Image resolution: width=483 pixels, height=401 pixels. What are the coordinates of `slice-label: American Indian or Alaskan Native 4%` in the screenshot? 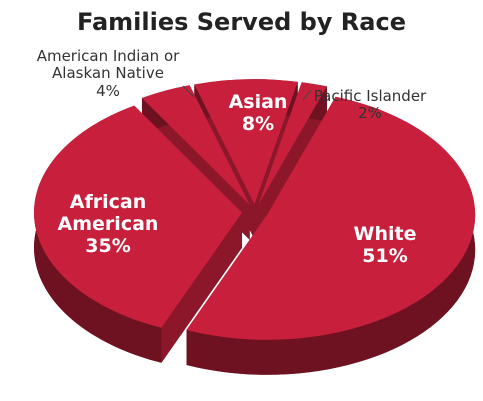 It's located at (108, 73).